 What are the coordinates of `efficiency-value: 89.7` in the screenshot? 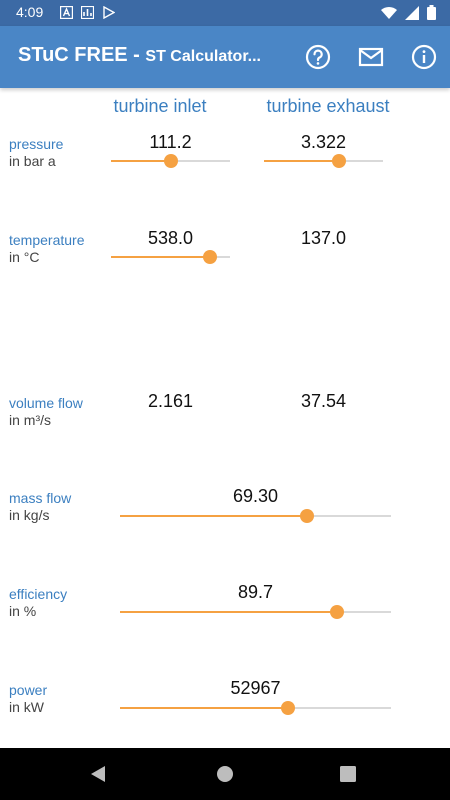 It's located at (255, 592).